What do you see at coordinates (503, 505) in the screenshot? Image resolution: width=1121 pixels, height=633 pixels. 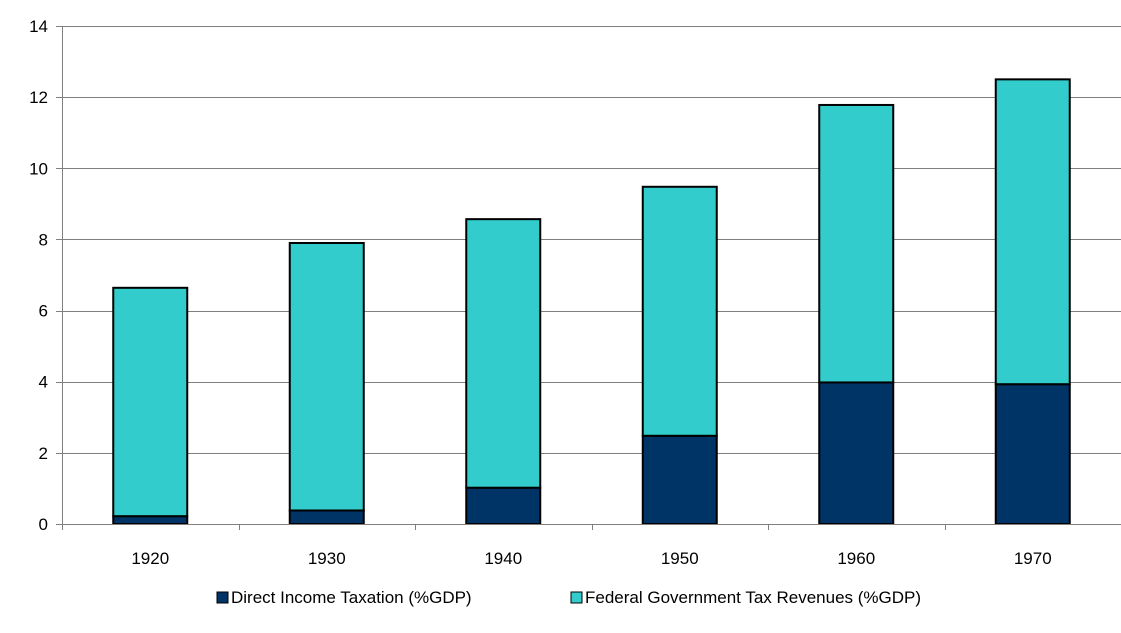 I see `bar-direct-income-1940` at bounding box center [503, 505].